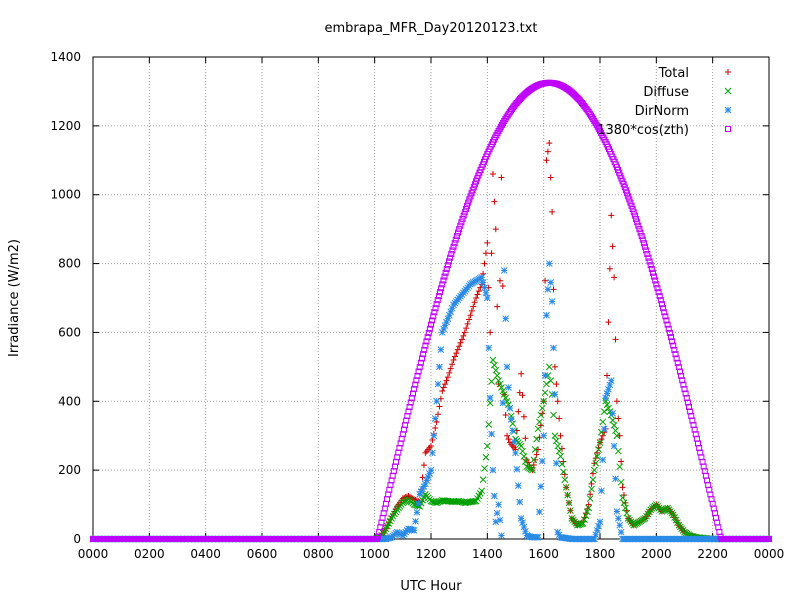 The height and width of the screenshot is (600, 800). I want to click on x-tick-label: 1800, so click(600, 554).